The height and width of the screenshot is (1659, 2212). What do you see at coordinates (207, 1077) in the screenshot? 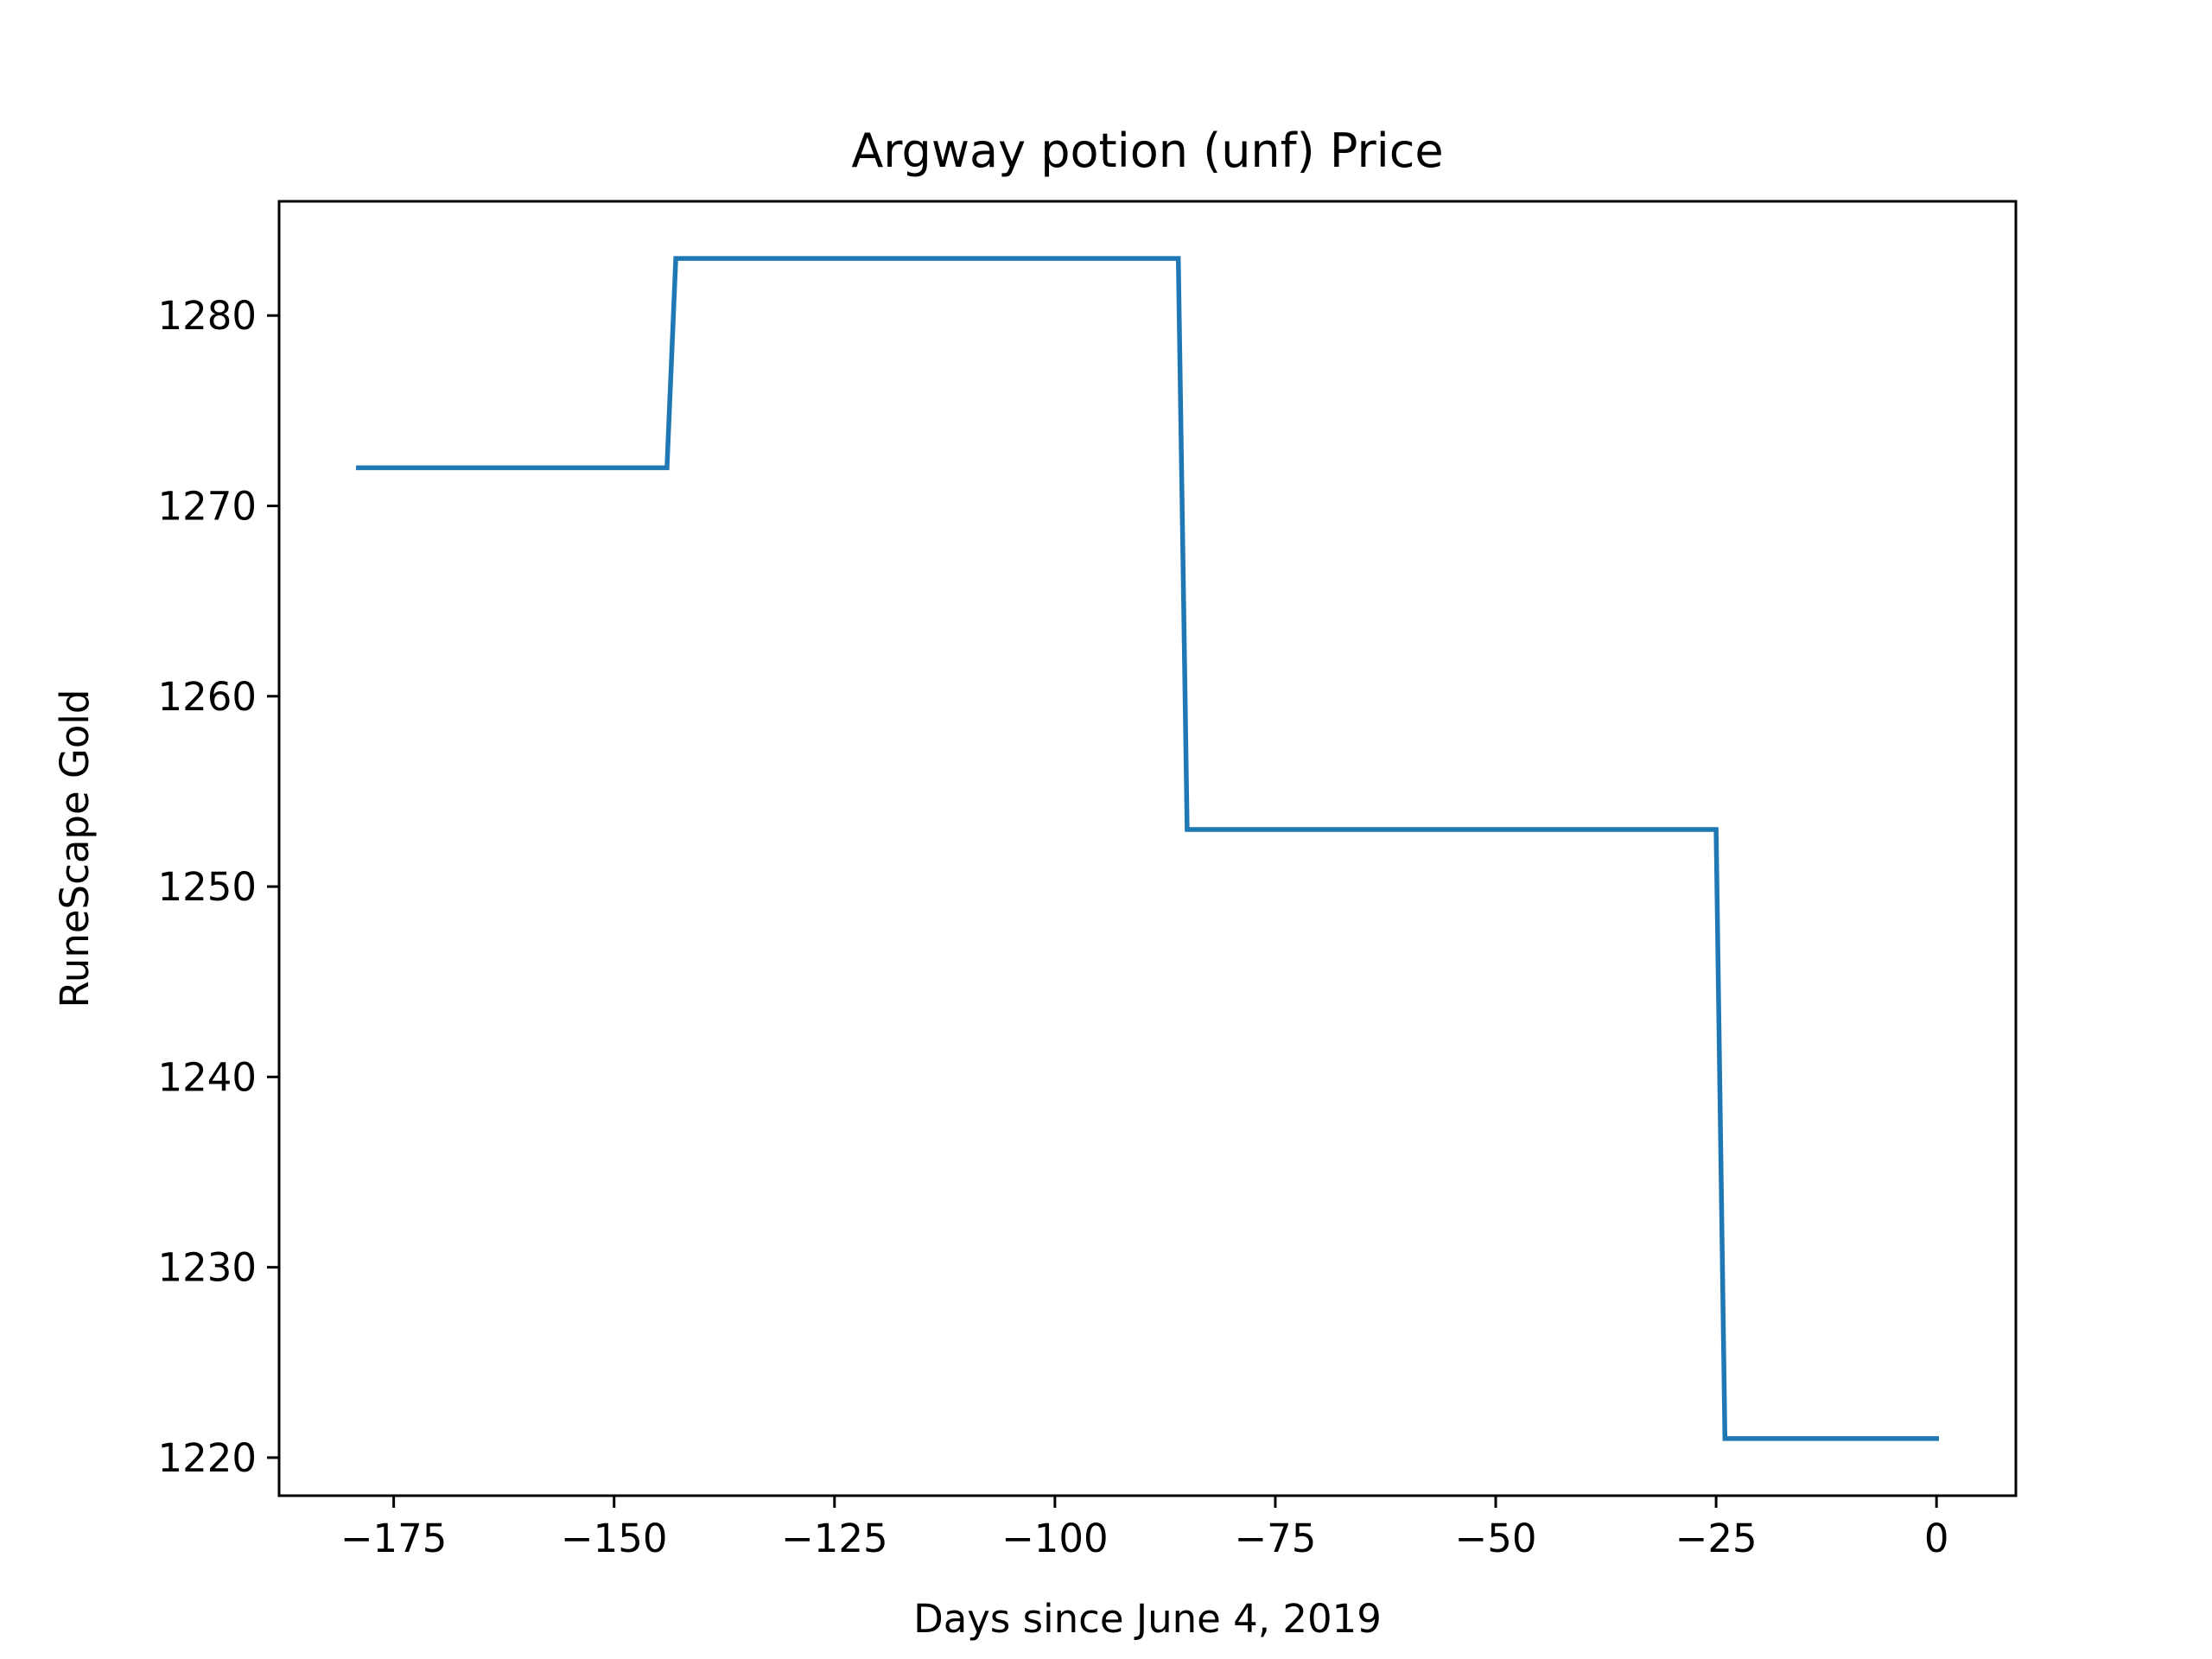
I see `y-tick-label: 1240` at bounding box center [207, 1077].